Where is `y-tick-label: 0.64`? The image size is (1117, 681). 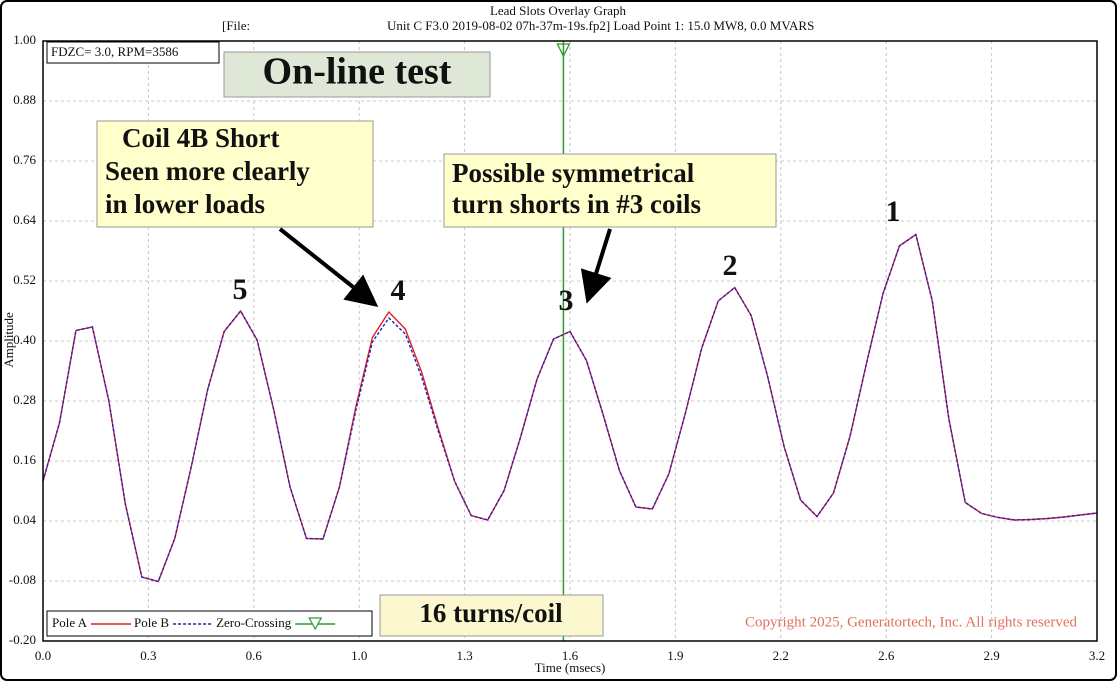 y-tick-label: 0.64 is located at coordinates (24, 219).